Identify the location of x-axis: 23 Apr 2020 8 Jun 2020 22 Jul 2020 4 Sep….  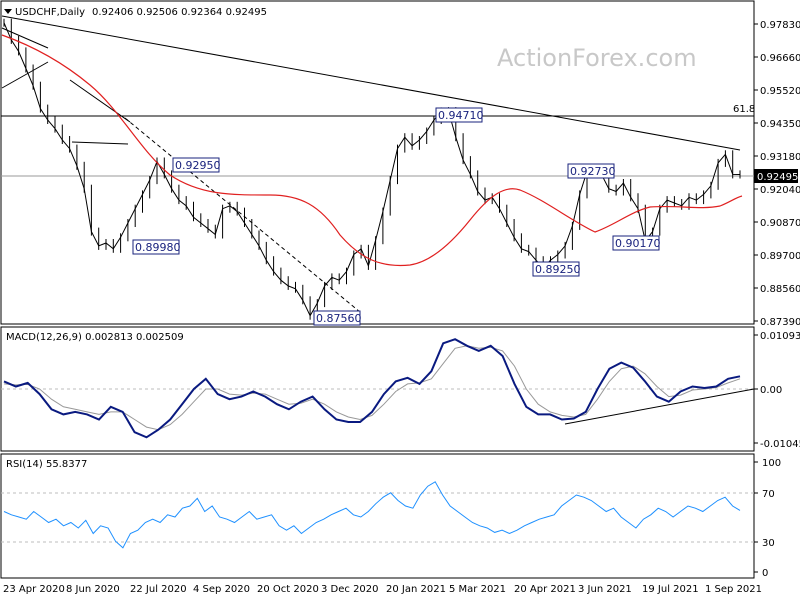
(381, 586).